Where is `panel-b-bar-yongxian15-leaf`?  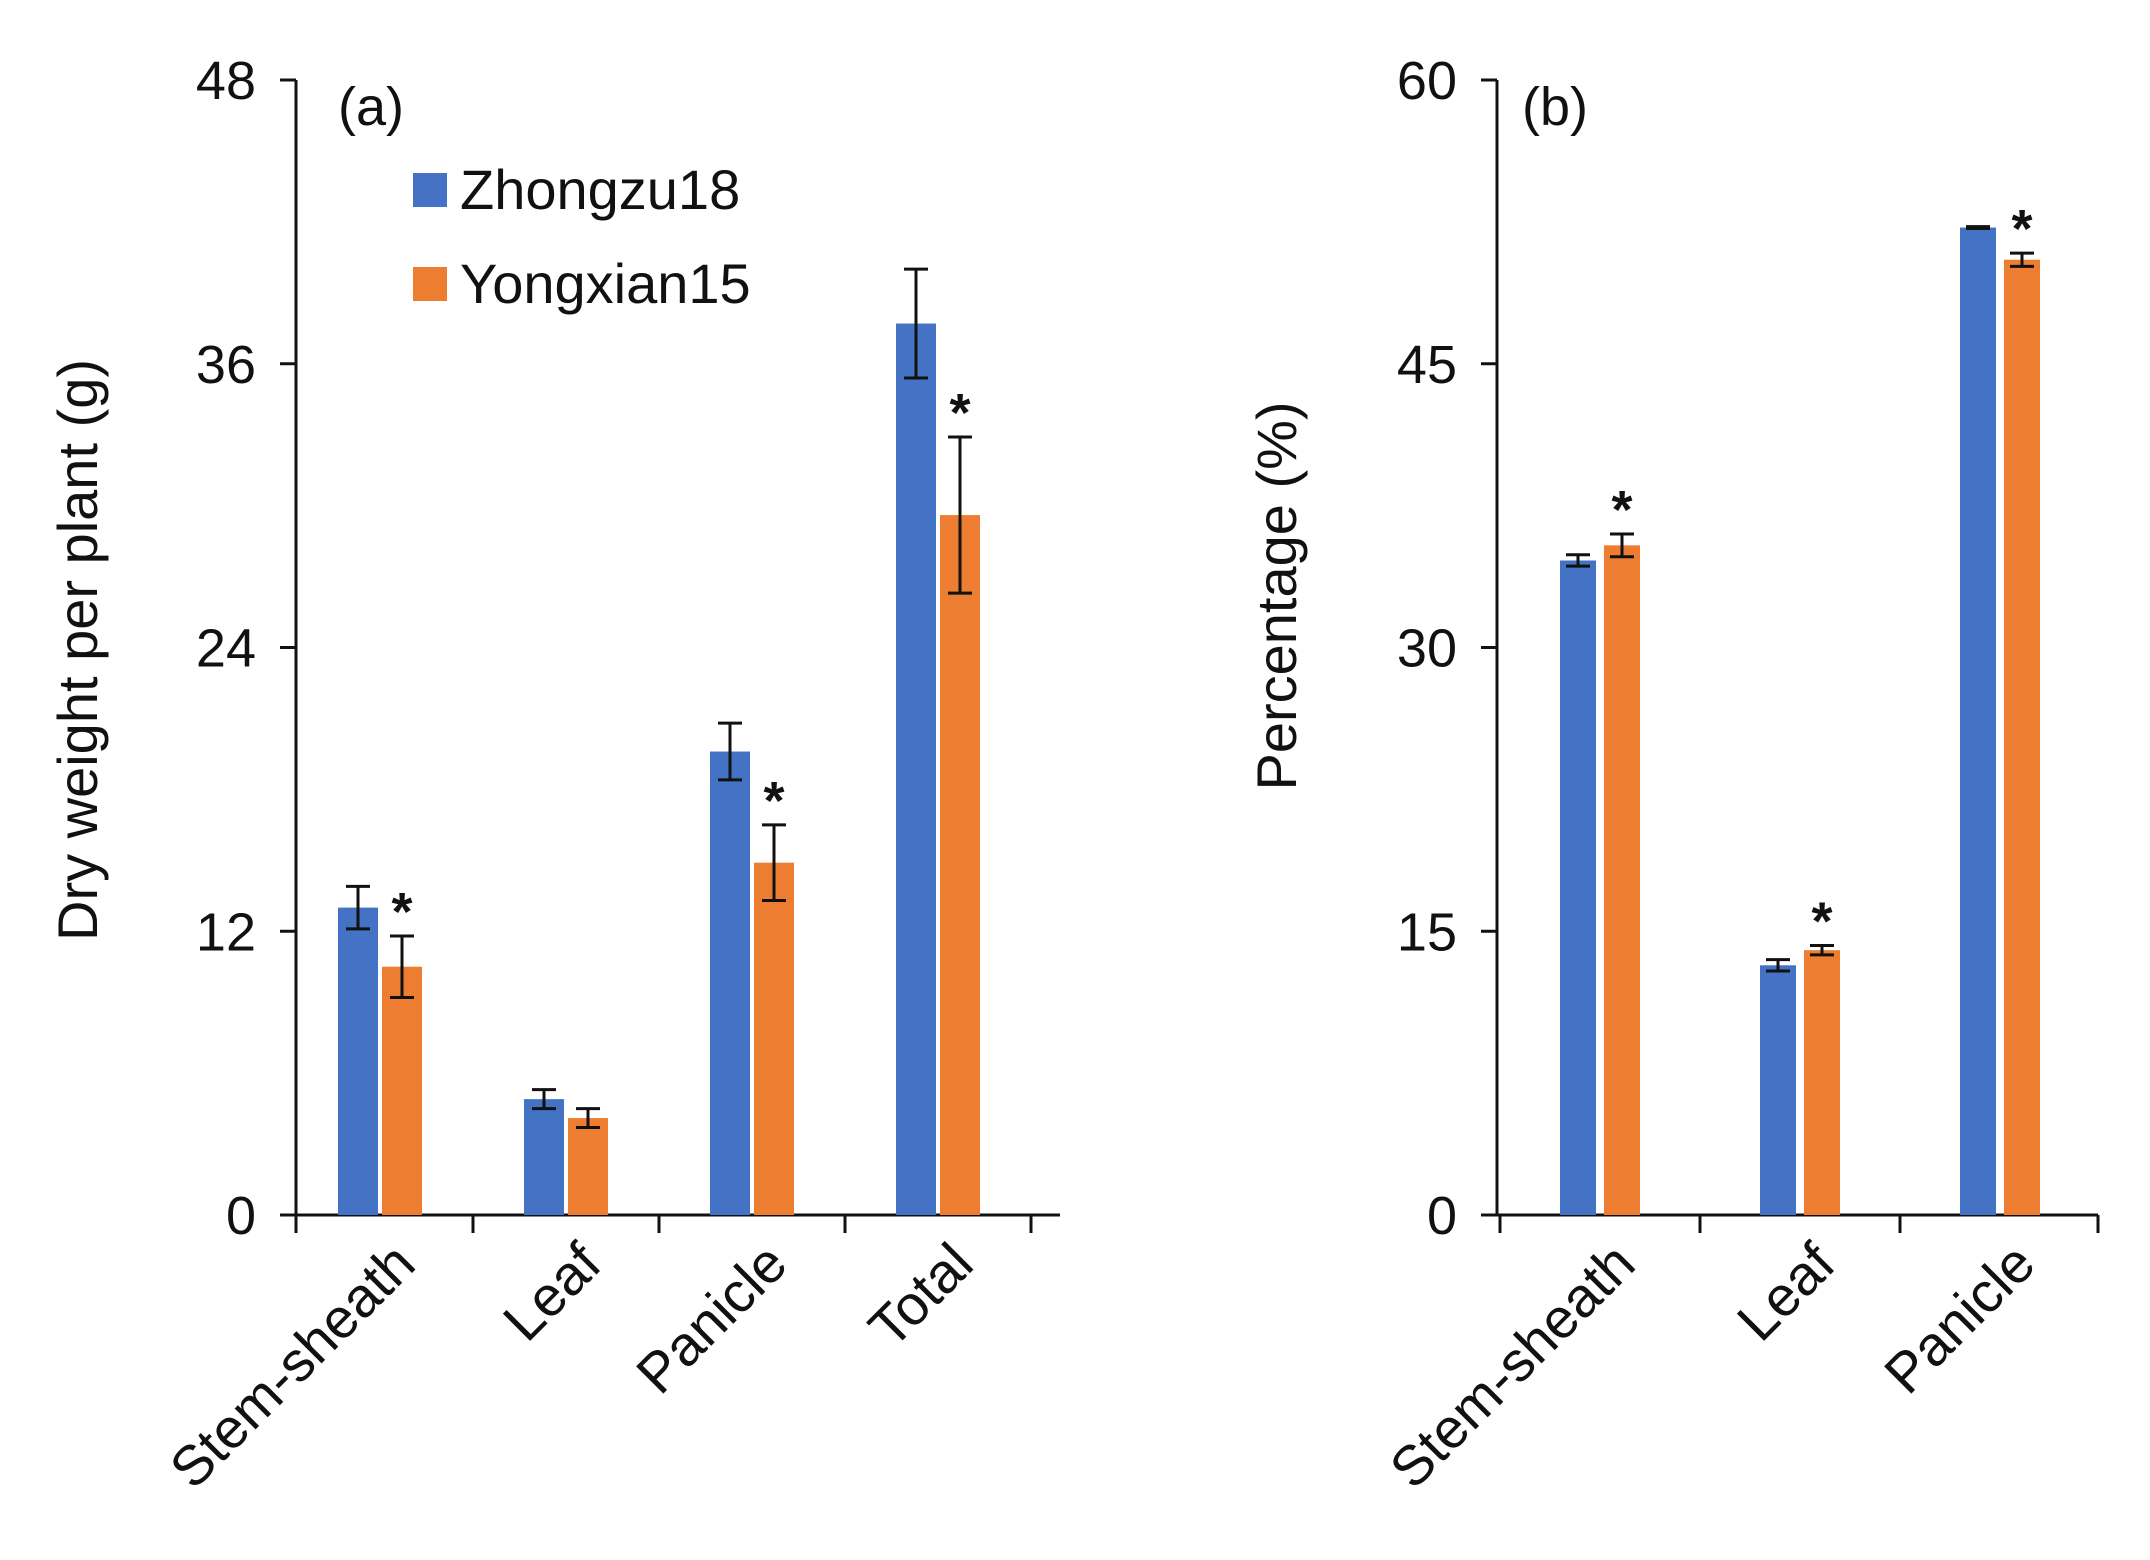 panel-b-bar-yongxian15-leaf is located at coordinates (1822, 1082).